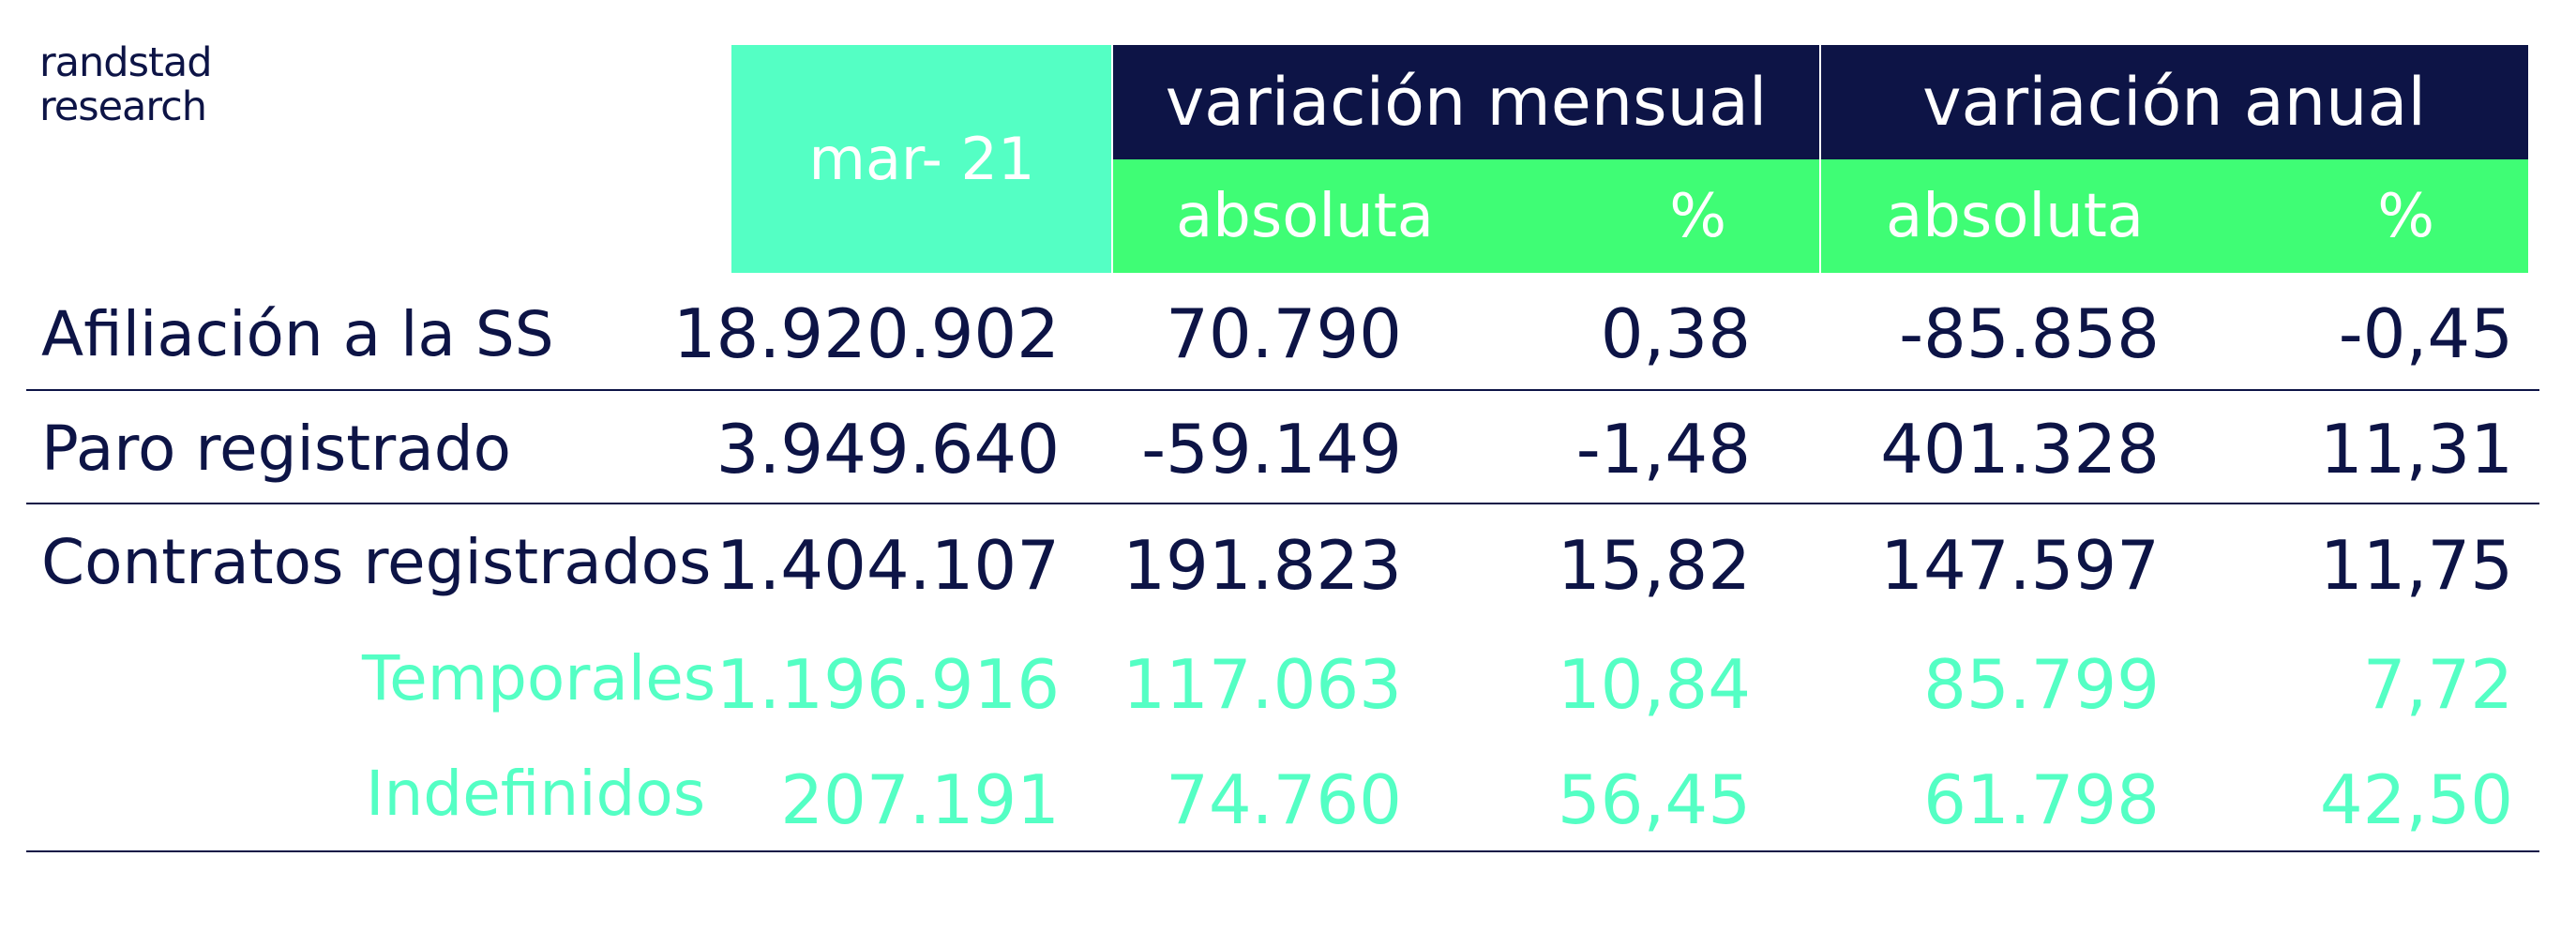 The height and width of the screenshot is (947, 2576). Describe the element at coordinates (1262, 565) in the screenshot. I see `cell-contratos-monthly-abs: 191.823` at that location.